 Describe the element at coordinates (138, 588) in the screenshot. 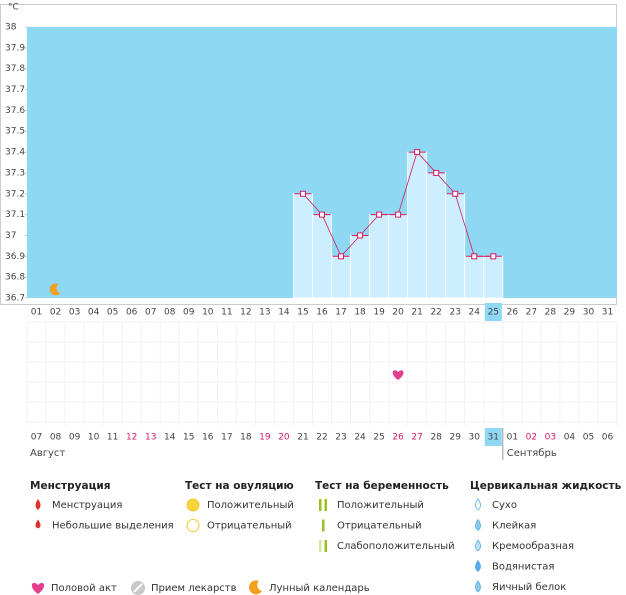

I see `pill-icon` at that location.